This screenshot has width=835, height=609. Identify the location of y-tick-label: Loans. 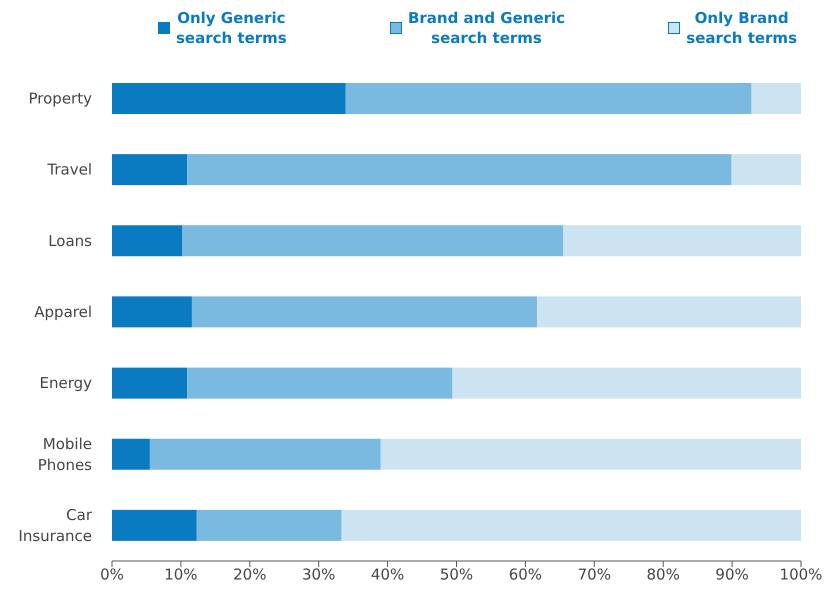
(70, 241).